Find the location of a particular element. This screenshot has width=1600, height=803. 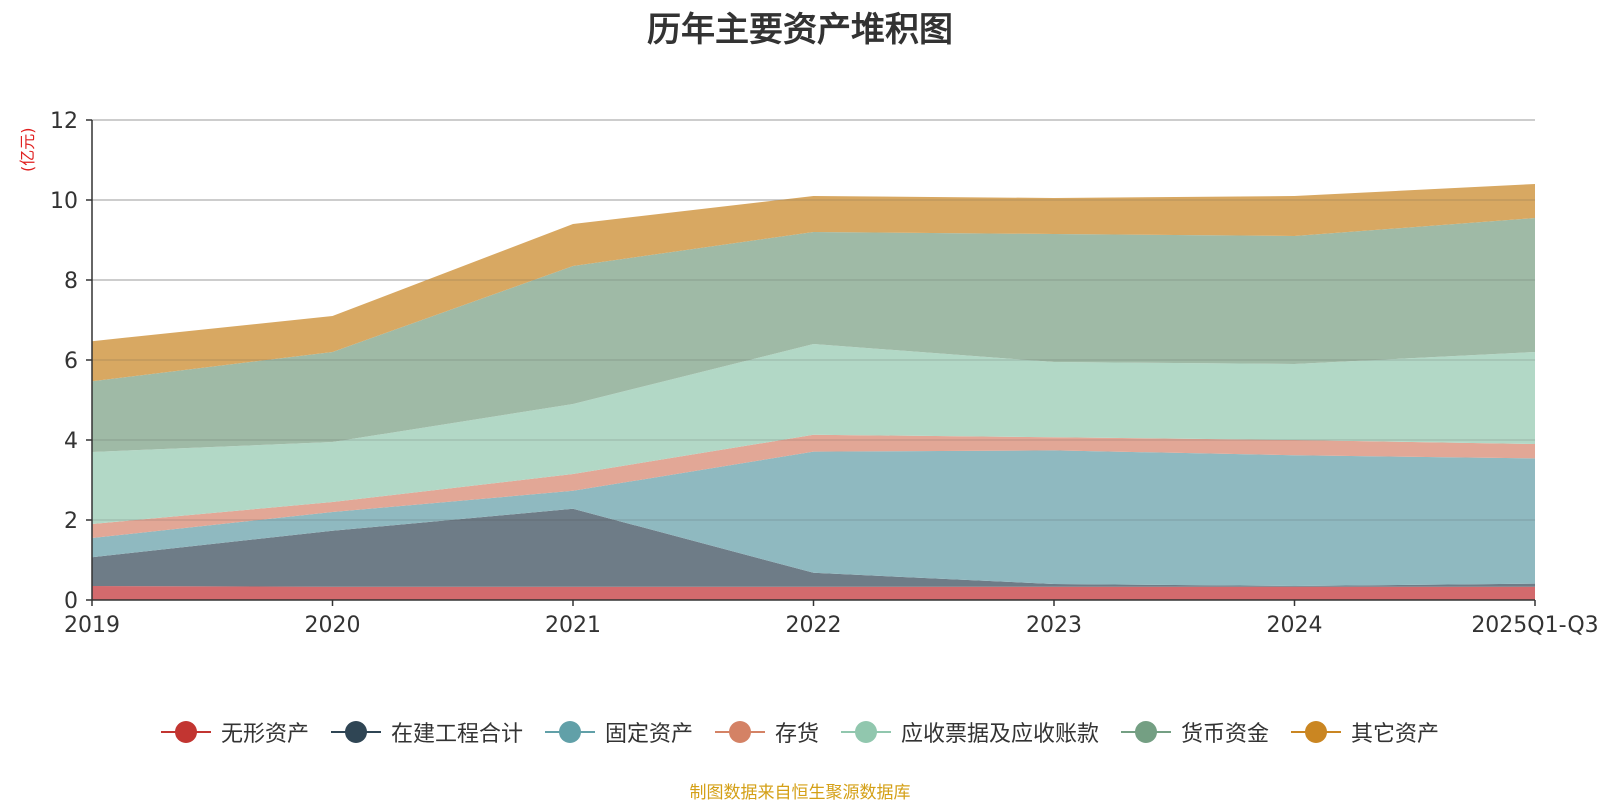

y-axis-unit-label: (亿元) is located at coordinates (27, 150).